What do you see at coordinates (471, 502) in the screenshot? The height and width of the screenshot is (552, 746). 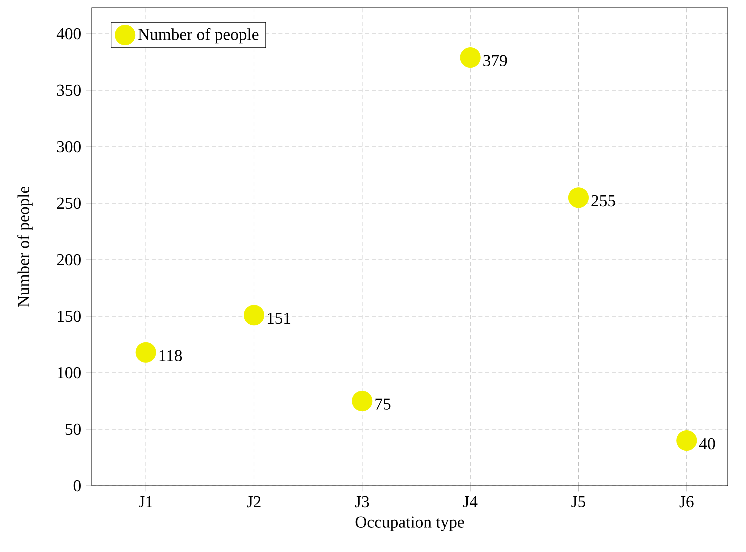 I see `x-tick-label: J4` at bounding box center [471, 502].